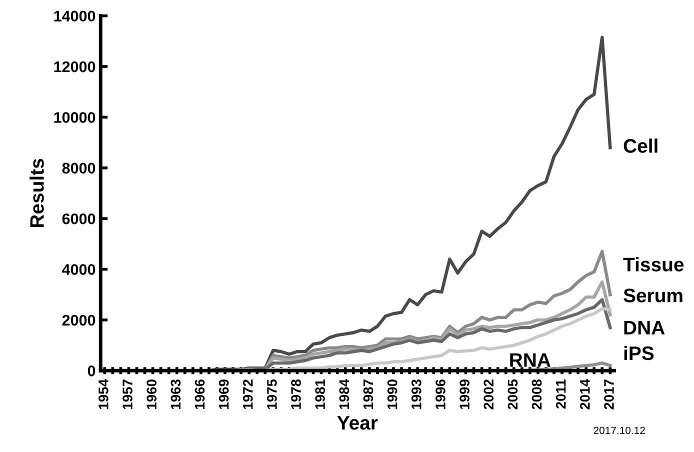 The width and height of the screenshot is (694, 452). Describe the element at coordinates (247, 394) in the screenshot. I see `x-tick-label: 1972` at that location.